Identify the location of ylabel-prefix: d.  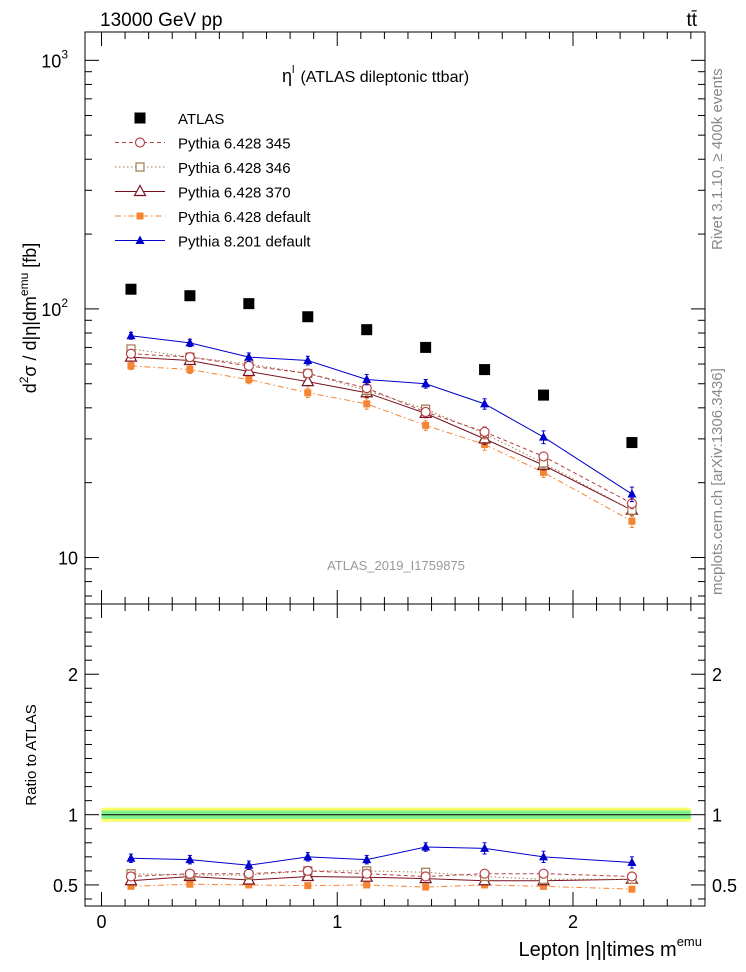
(30, 388).